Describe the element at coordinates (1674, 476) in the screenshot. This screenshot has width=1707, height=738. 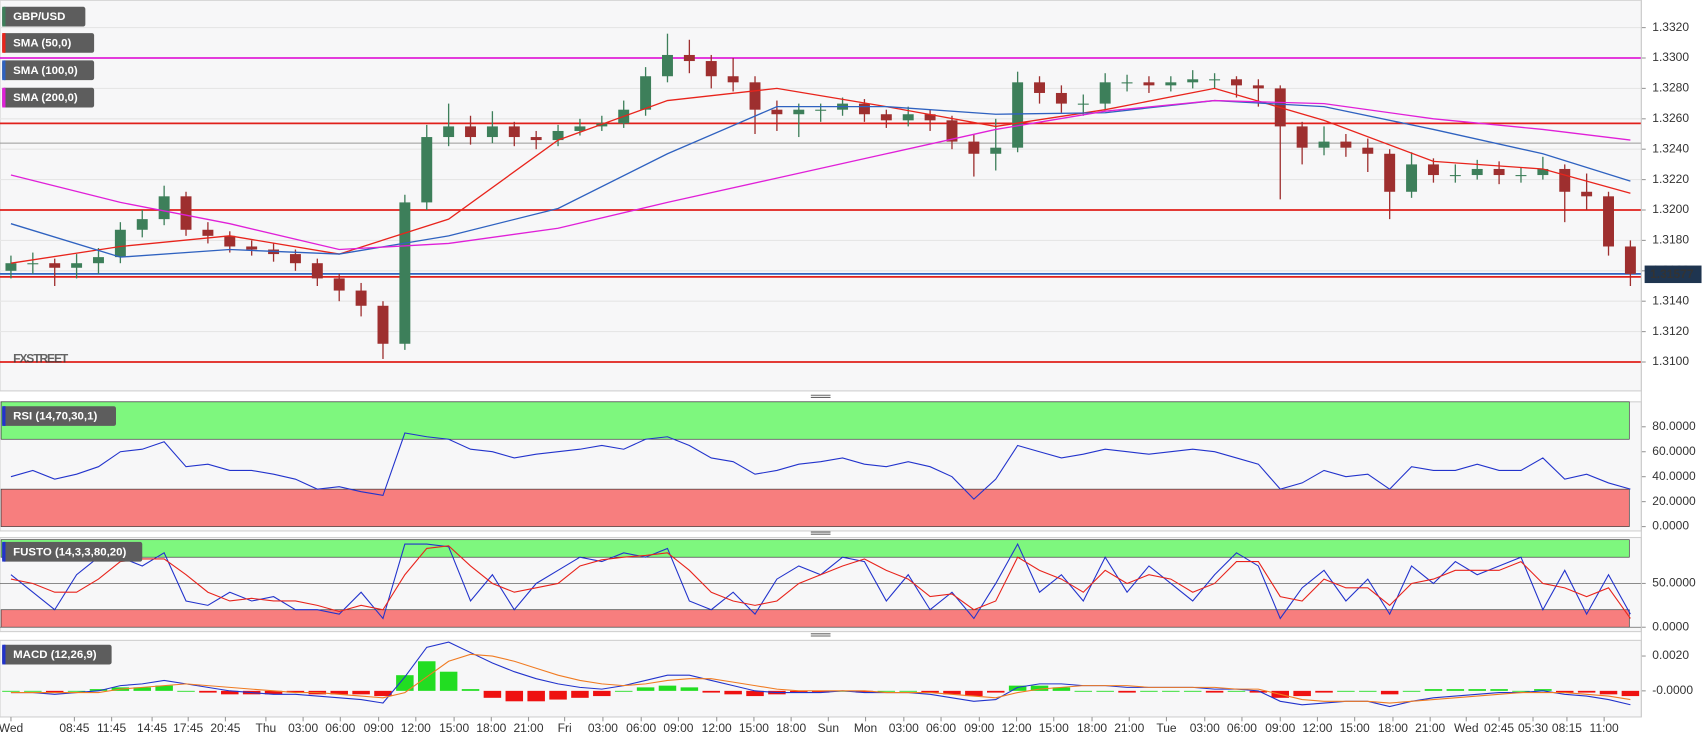
I see `y-tick-label: 40.0000` at that location.